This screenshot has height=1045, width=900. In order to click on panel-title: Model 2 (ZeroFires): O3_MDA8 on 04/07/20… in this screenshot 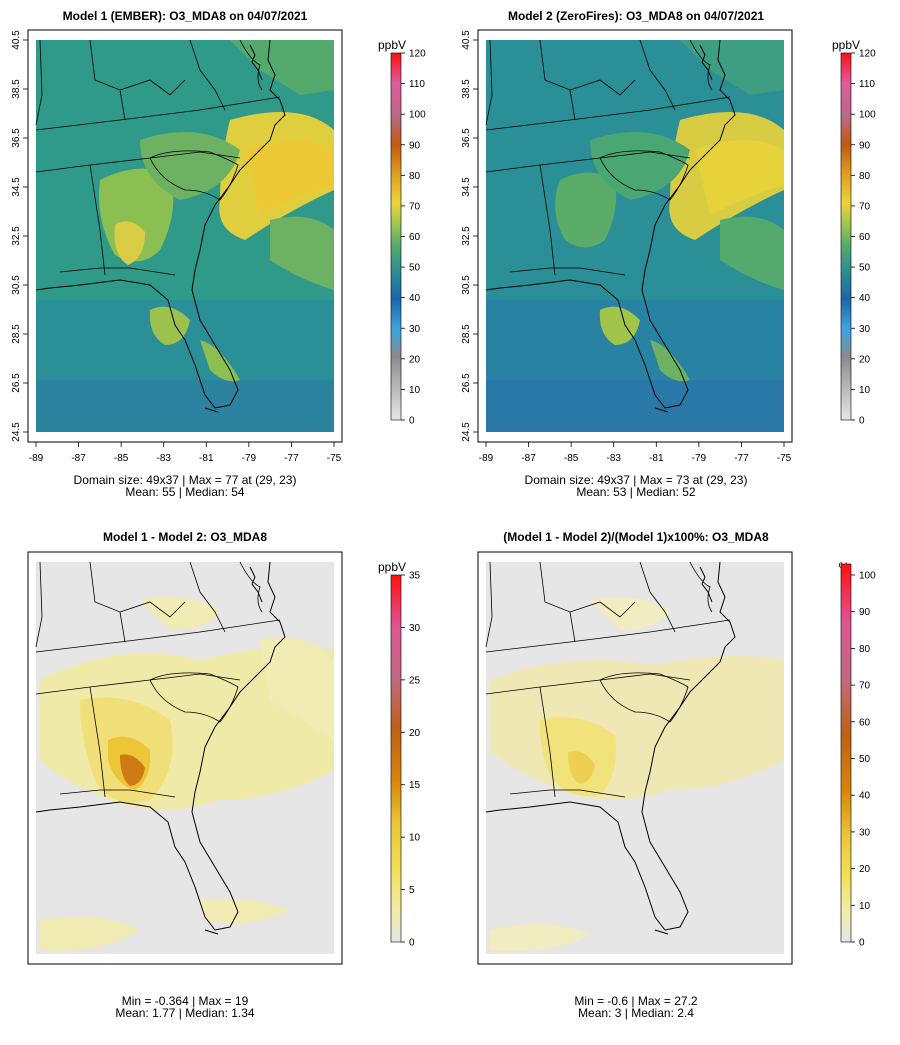, I will do `click(636, 16)`.